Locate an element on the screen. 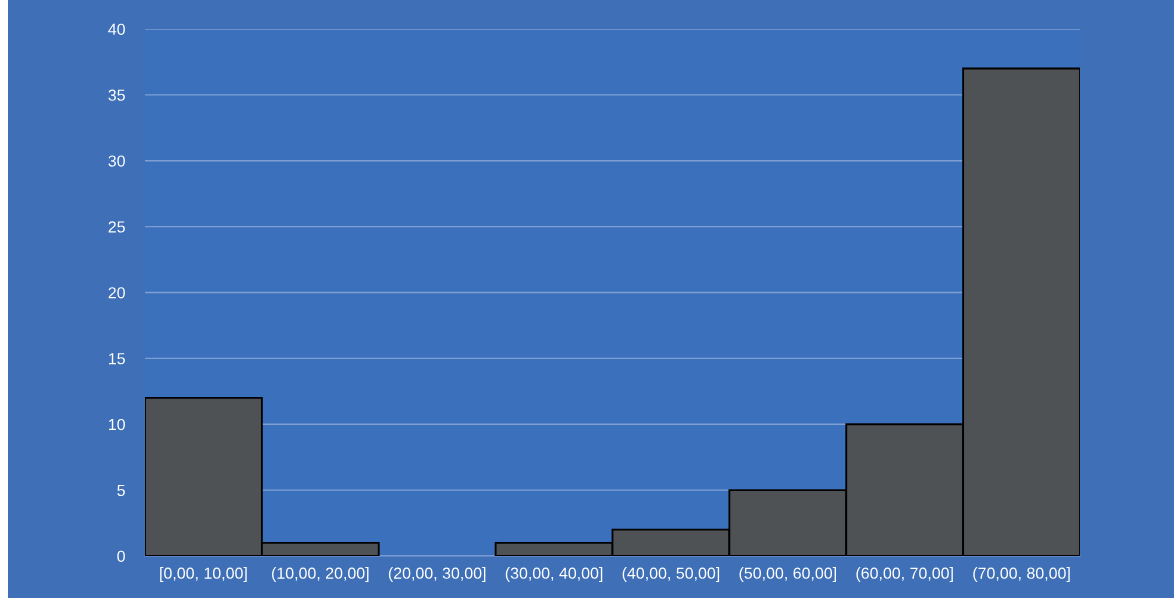 This screenshot has width=1174, height=611. x-tick-label: (30,00, 40,00] is located at coordinates (554, 574).